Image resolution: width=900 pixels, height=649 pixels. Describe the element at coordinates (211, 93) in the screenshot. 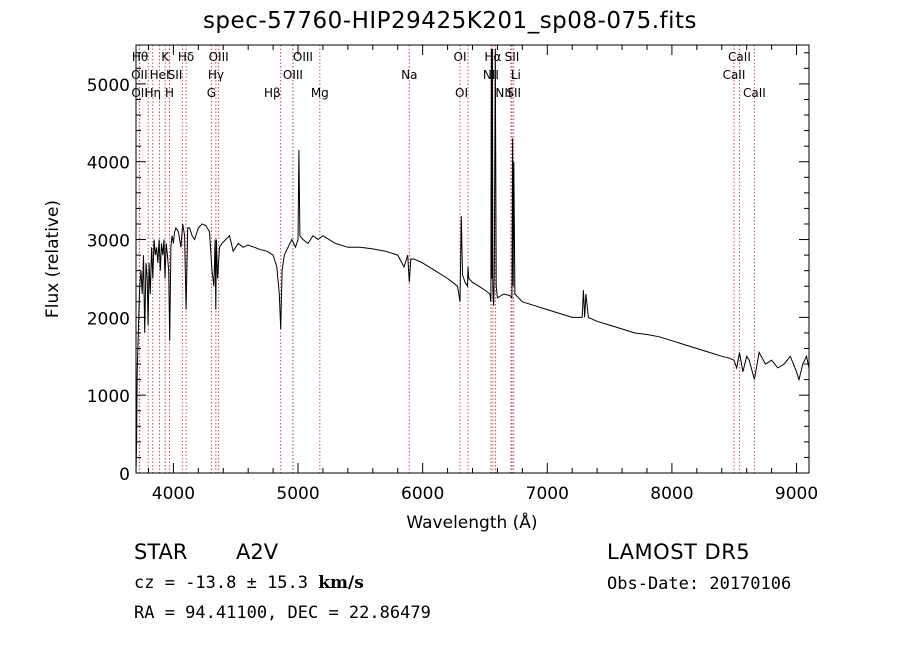

I see `line-label-21: G` at that location.